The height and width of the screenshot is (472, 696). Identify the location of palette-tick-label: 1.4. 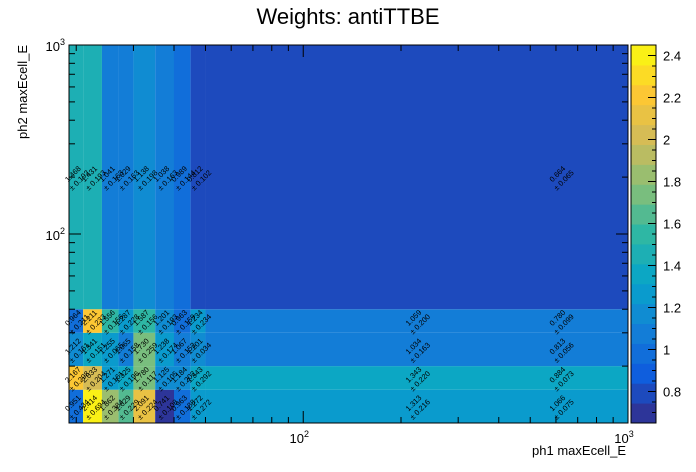
(672, 266).